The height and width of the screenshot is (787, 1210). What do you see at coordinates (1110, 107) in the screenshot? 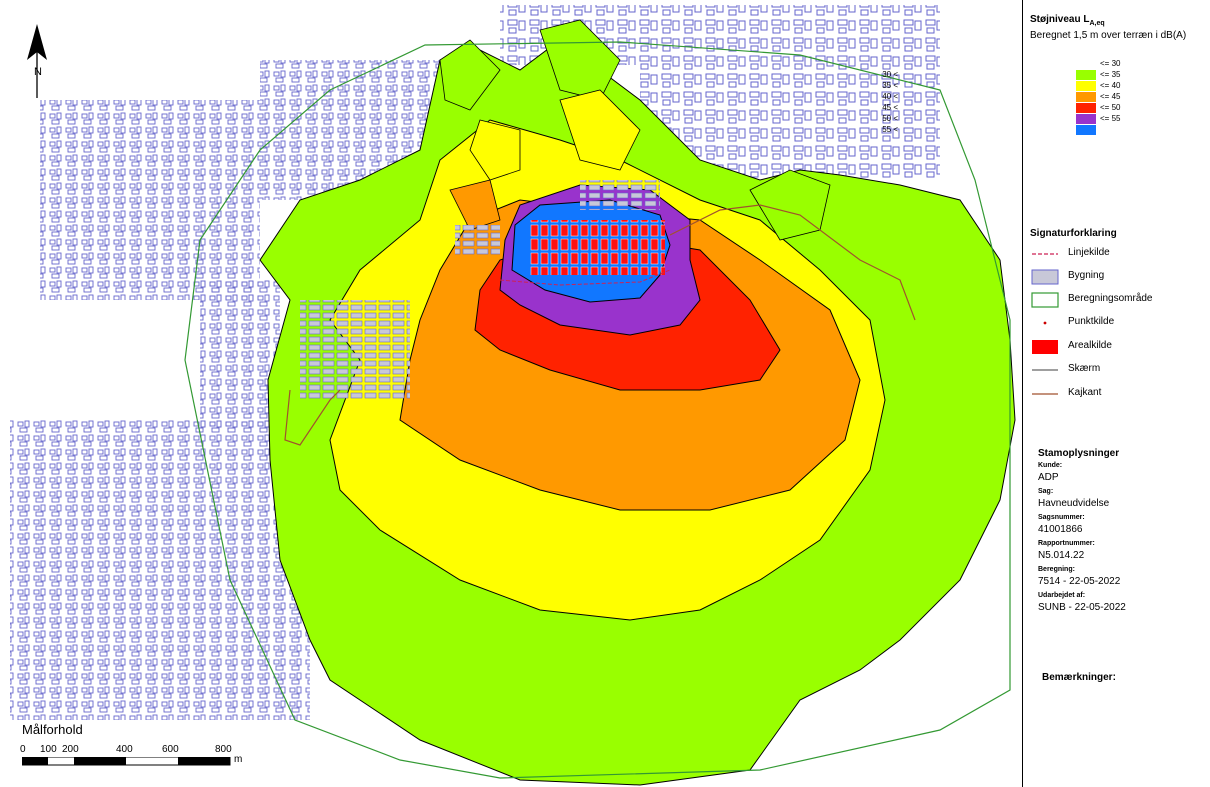
I see `noise-scale-high: <= 50` at bounding box center [1110, 107].